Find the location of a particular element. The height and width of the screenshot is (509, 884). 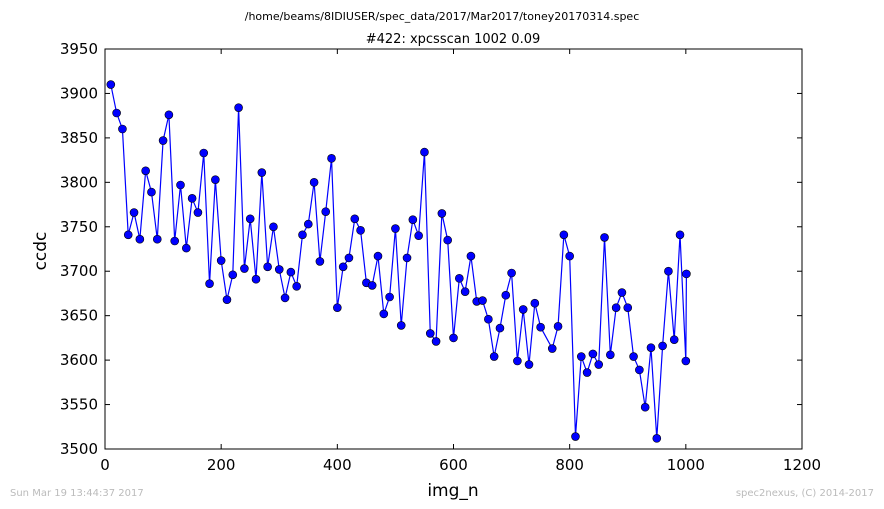

y-tick-label: 3550 is located at coordinates (79, 405).